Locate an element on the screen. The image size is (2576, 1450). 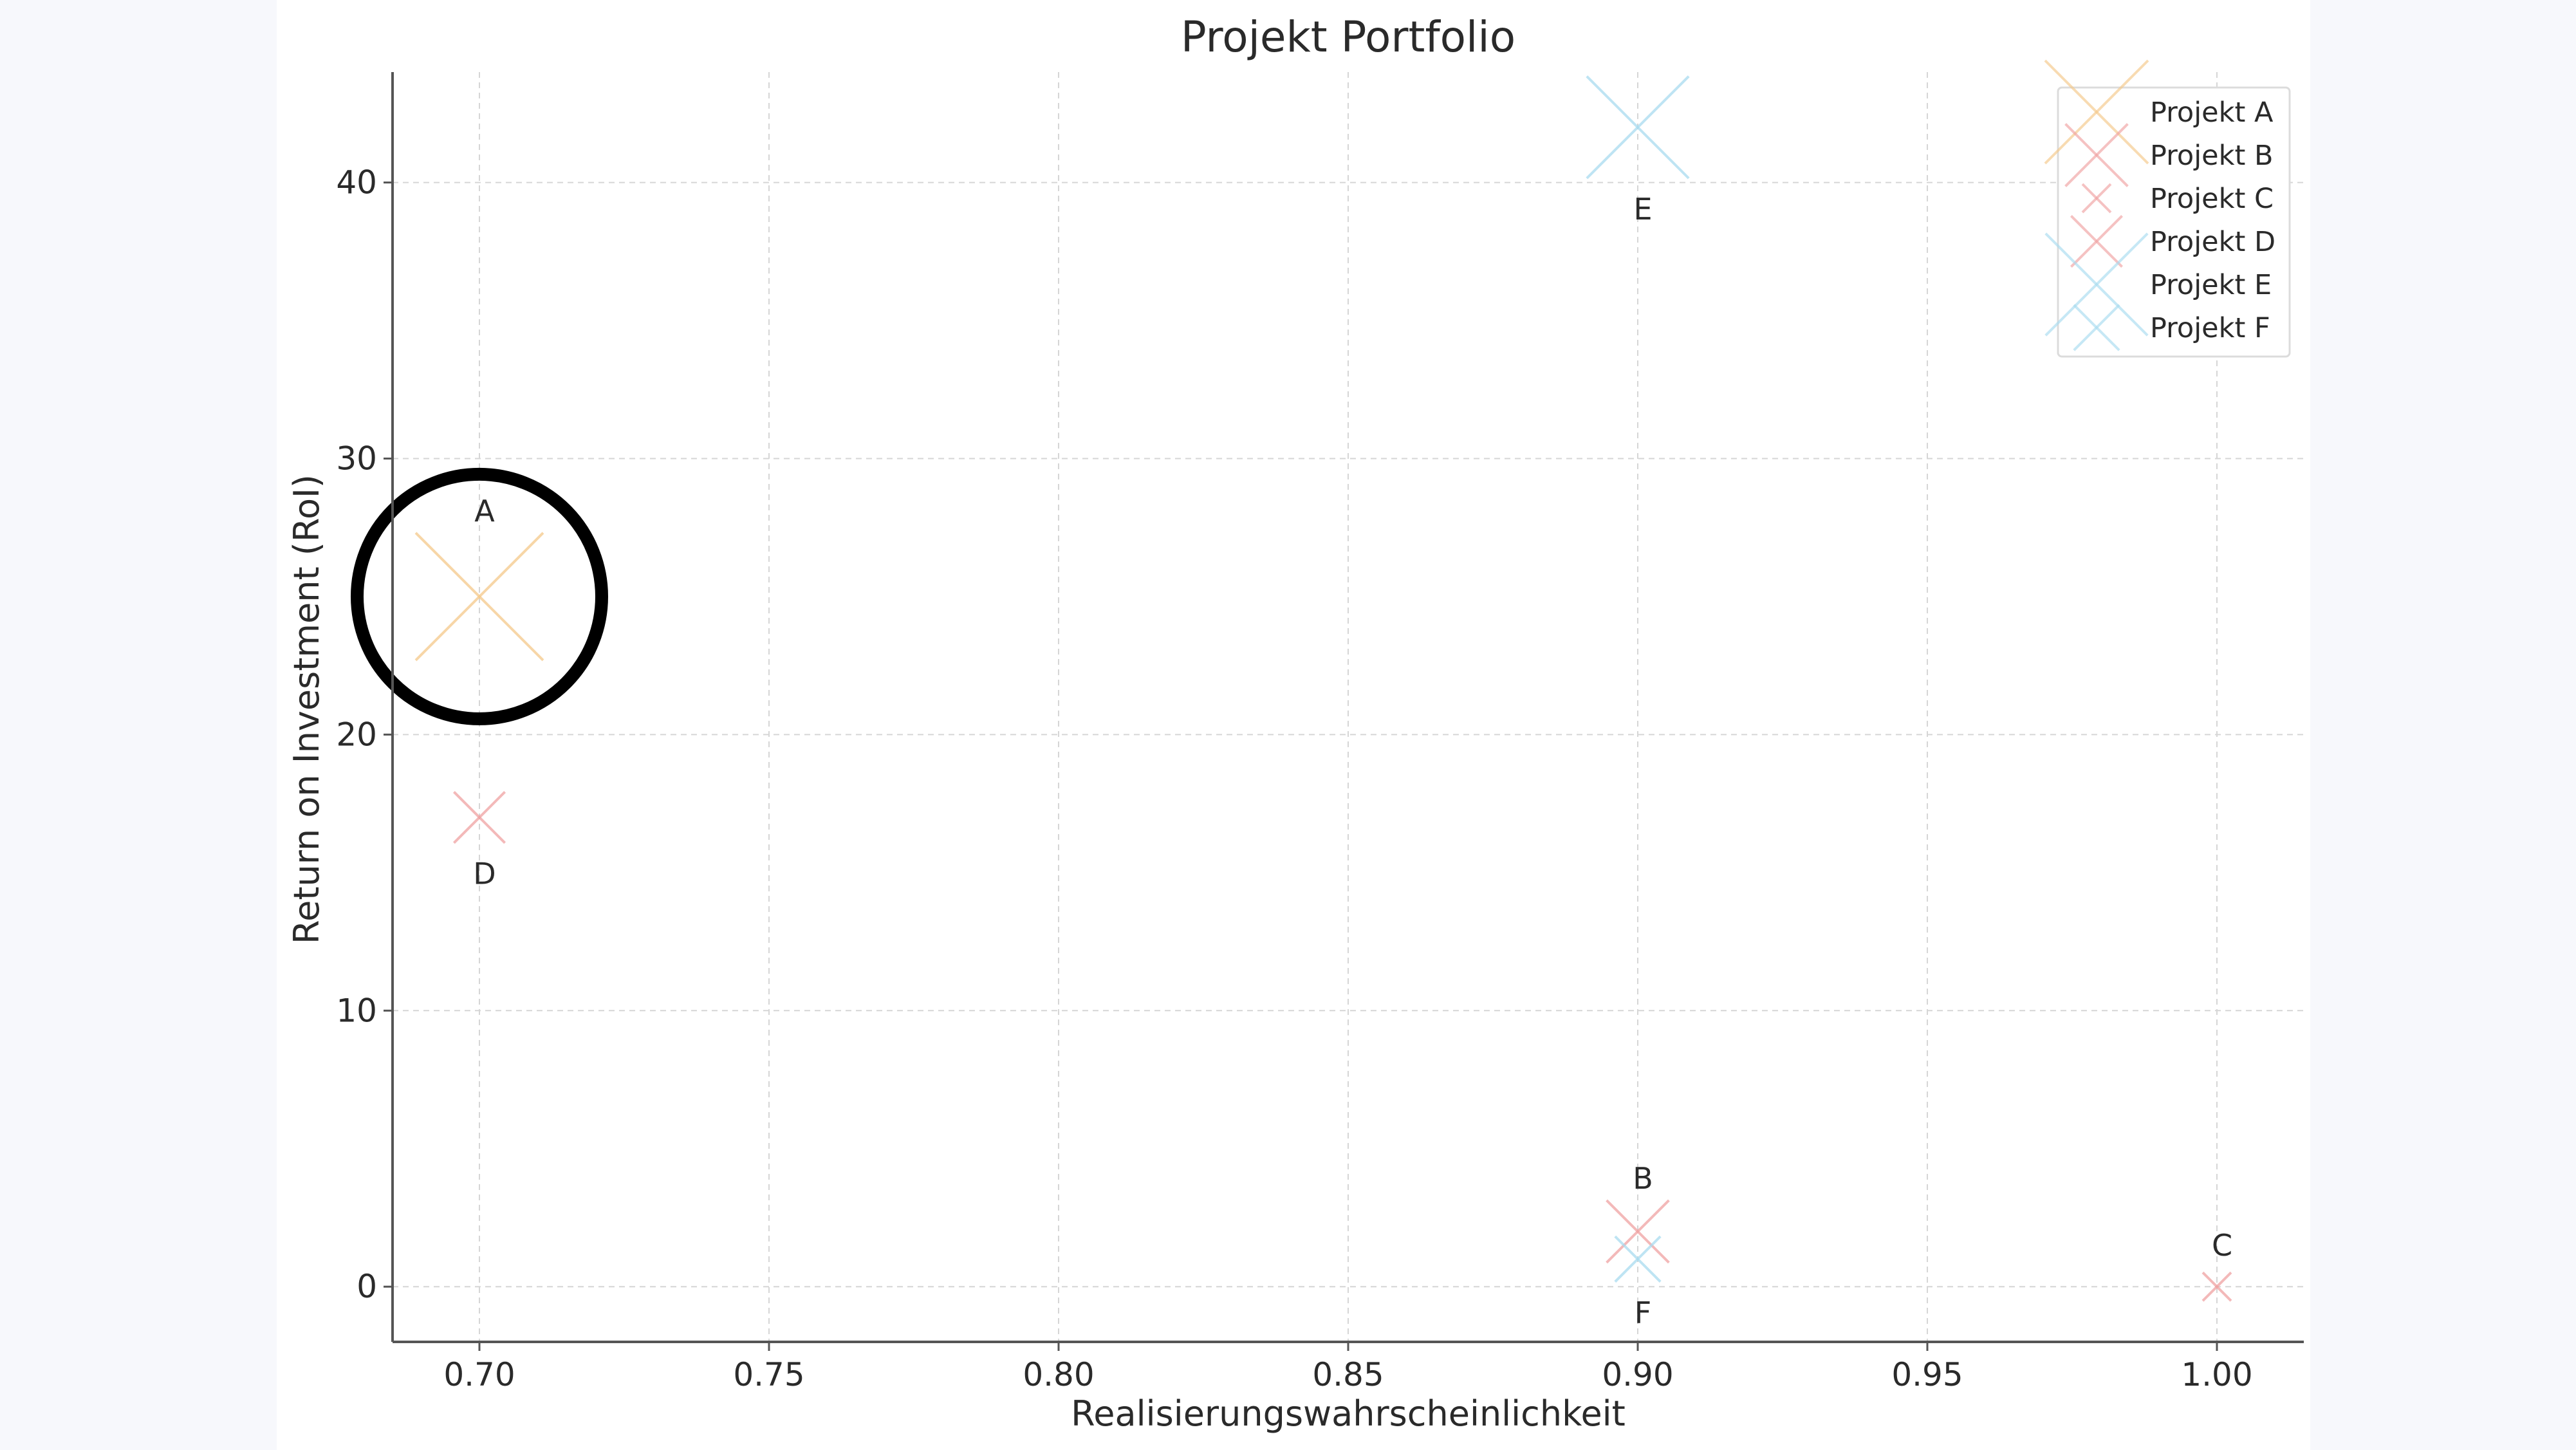
point-label-f: F is located at coordinates (1643, 1313).